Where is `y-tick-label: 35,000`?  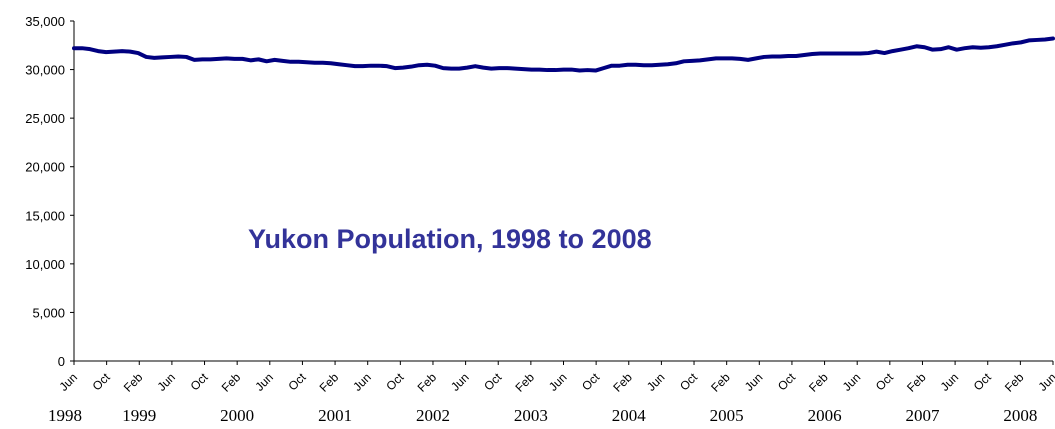 y-tick-label: 35,000 is located at coordinates (45, 21).